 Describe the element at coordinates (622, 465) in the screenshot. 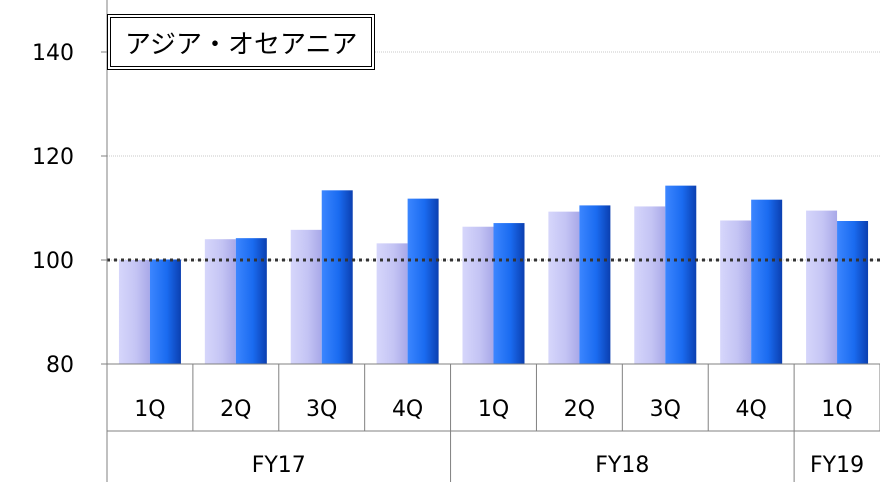

I see `x-group-label-fy18: FY18` at that location.